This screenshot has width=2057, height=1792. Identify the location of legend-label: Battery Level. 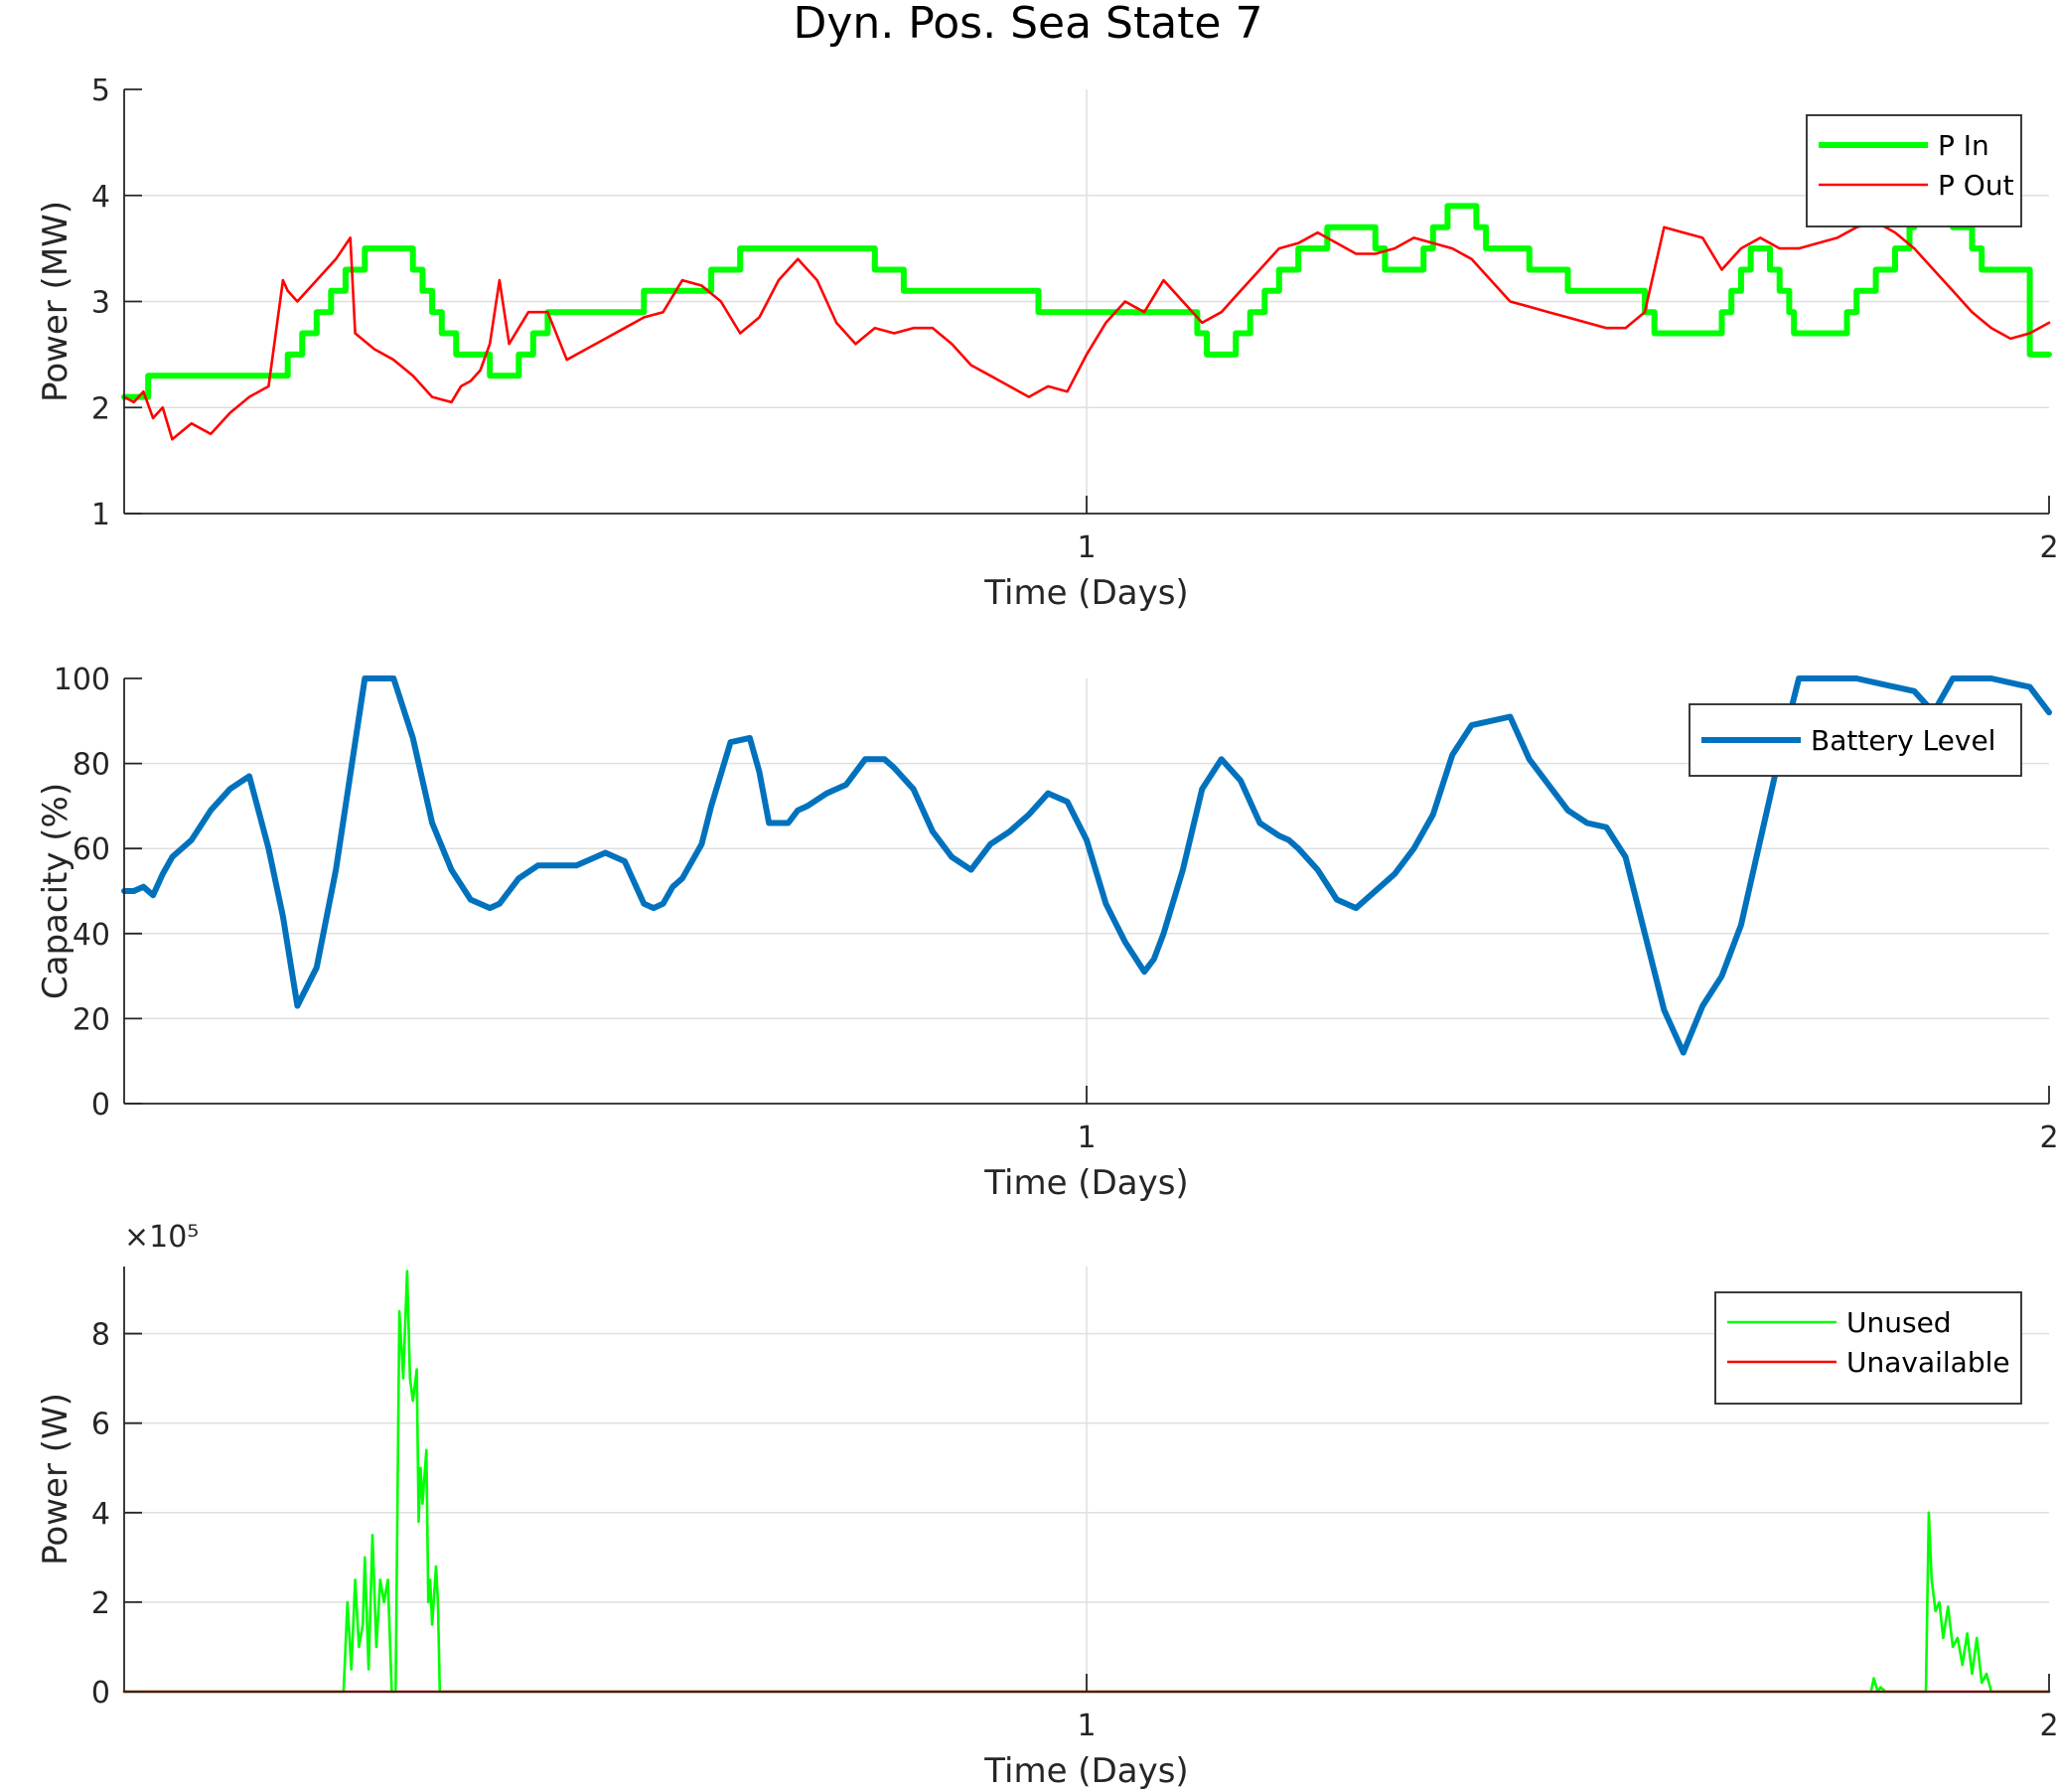
(1903, 741).